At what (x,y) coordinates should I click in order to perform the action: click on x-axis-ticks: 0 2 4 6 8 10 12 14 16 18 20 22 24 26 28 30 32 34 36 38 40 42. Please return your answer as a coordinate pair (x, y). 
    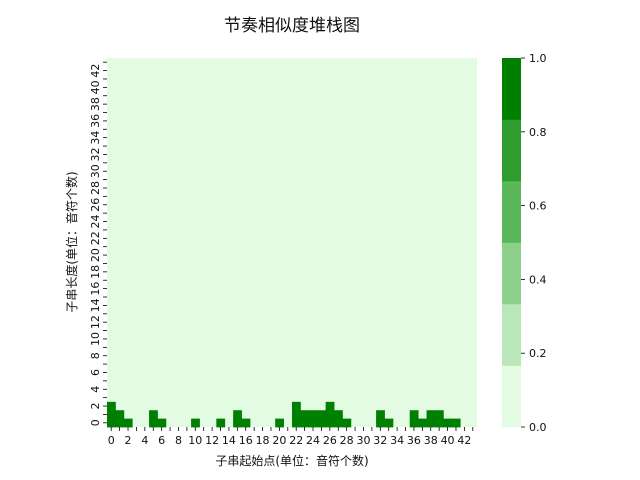
    Looking at the image, I should click on (291, 437).